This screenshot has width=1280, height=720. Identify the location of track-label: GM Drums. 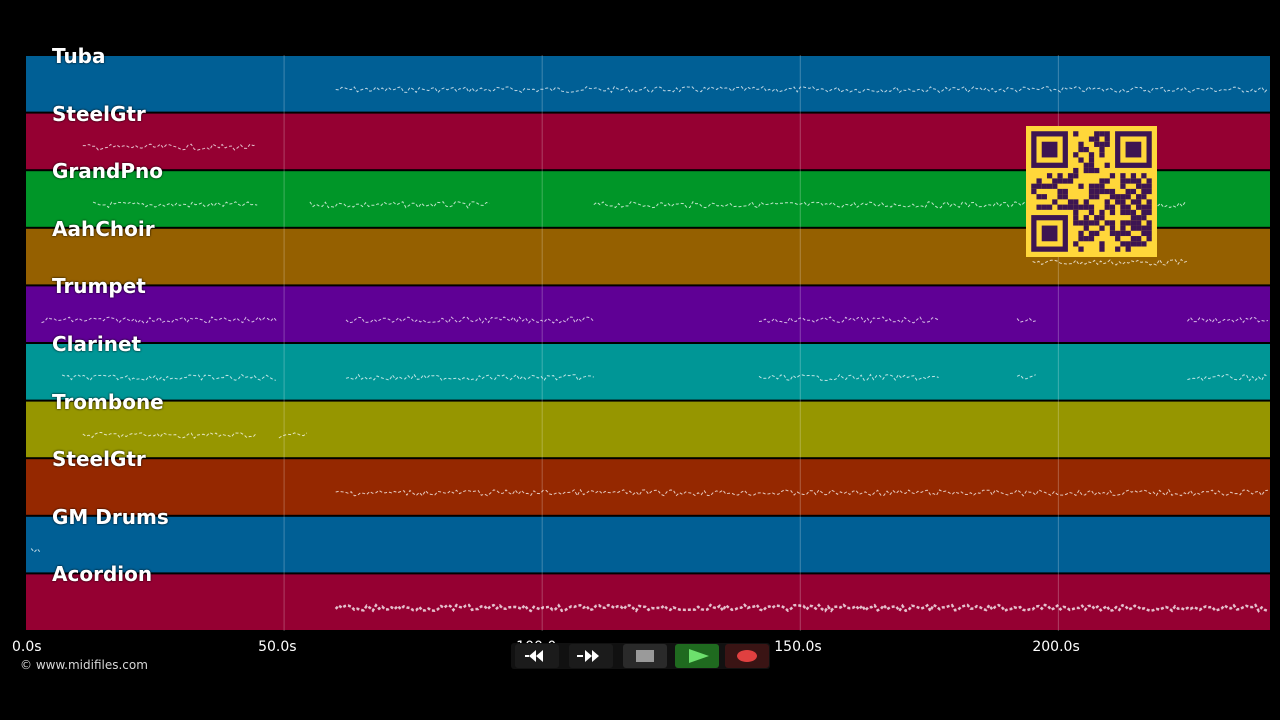
(110, 517).